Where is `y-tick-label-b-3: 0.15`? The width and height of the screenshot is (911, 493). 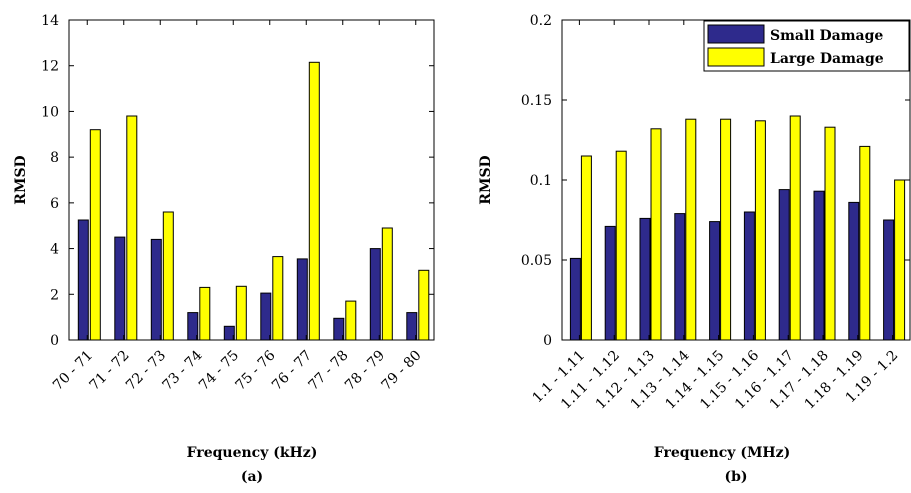
y-tick-label-b-3: 0.15 is located at coordinates (536, 101).